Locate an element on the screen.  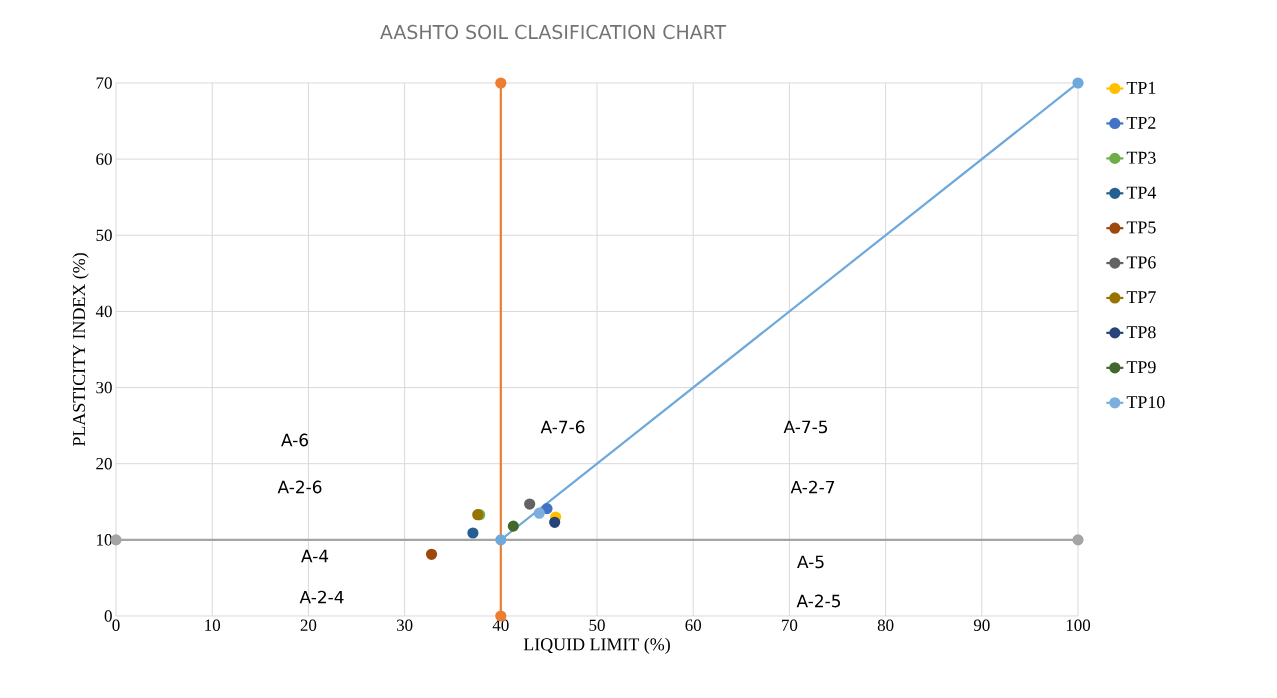
x-tick-label: 10 is located at coordinates (213, 625).